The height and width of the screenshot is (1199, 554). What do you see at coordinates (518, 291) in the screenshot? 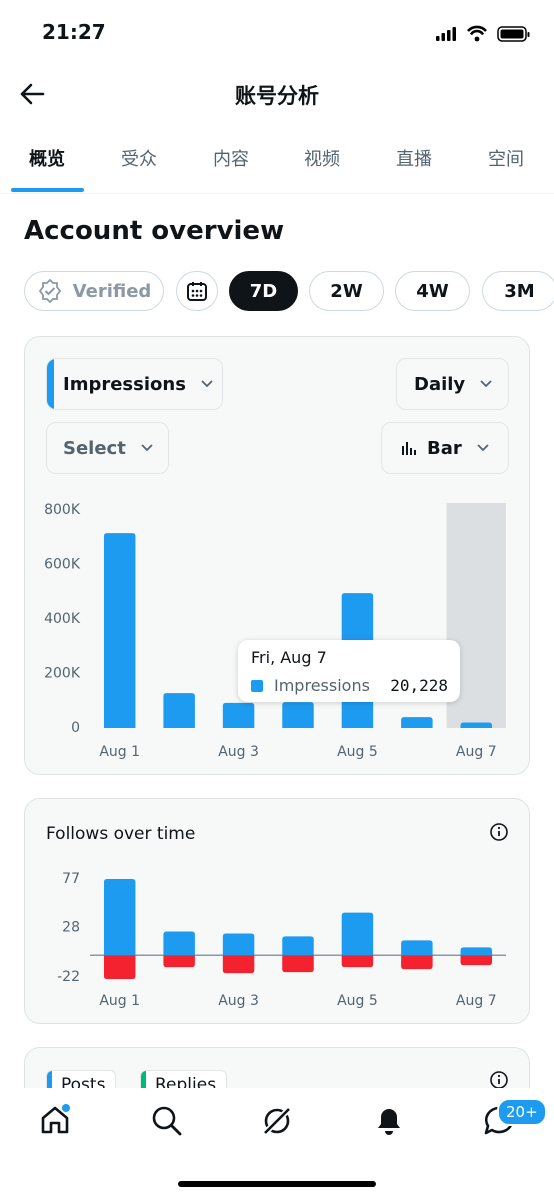
I see `range-chip: 3M` at bounding box center [518, 291].